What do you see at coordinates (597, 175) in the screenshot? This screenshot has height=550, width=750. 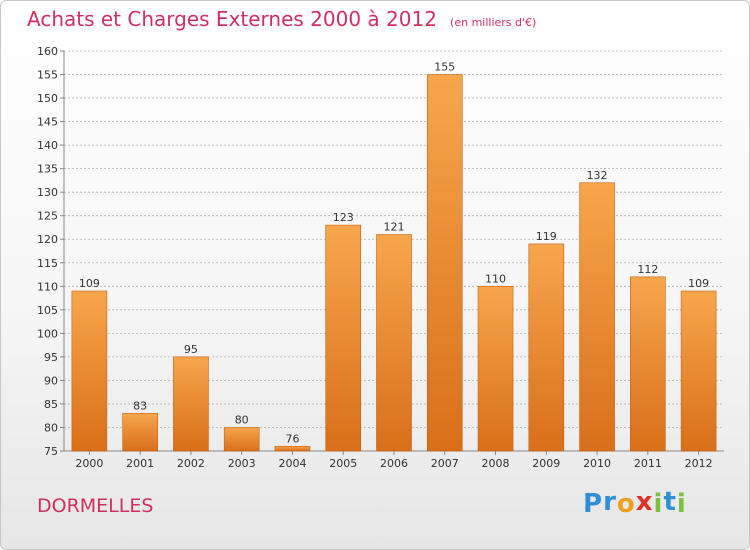 I see `data-label: 132` at bounding box center [597, 175].